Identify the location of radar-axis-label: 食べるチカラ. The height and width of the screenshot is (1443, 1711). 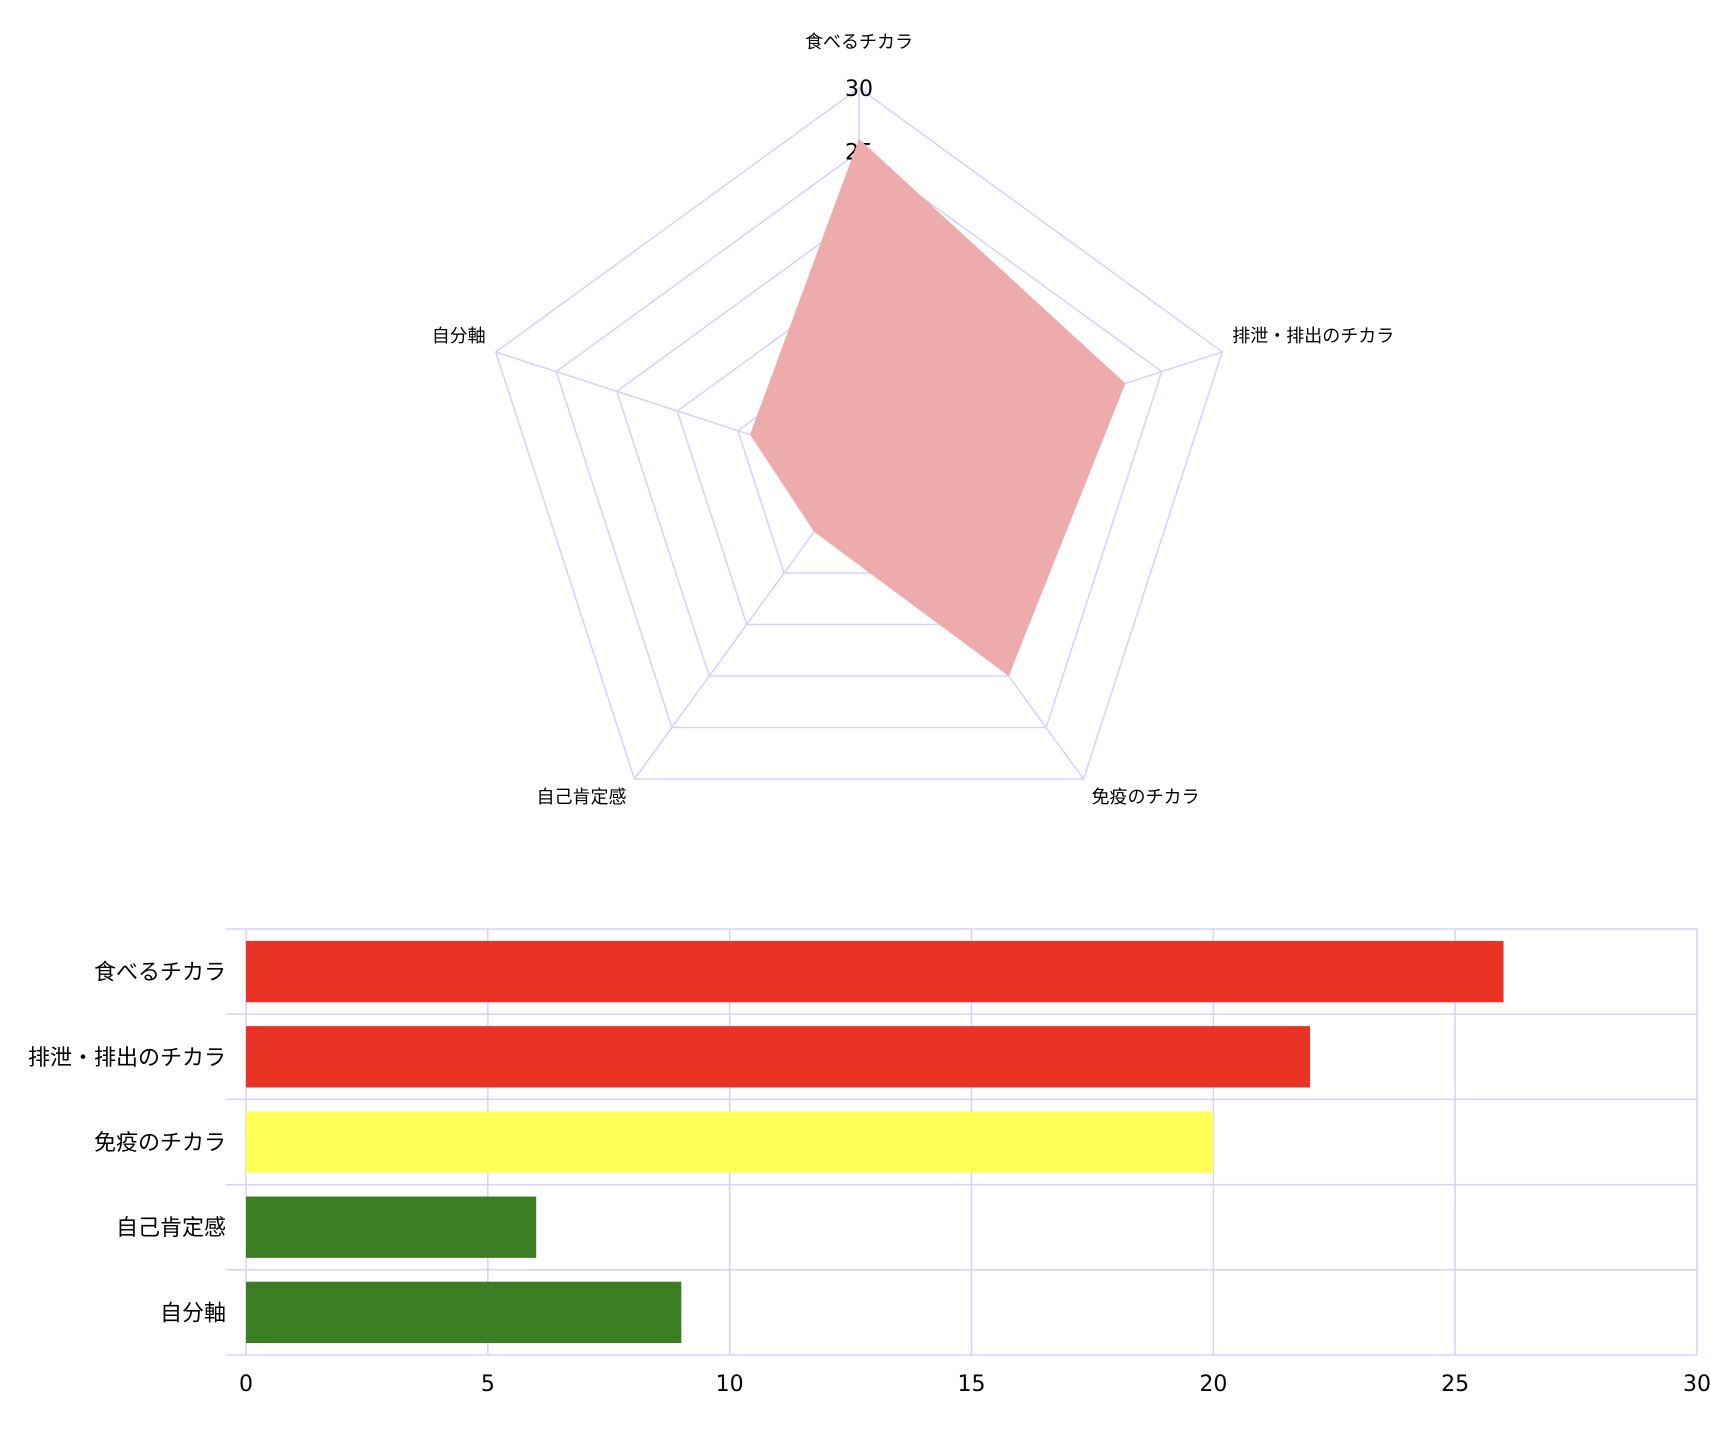
(859, 42).